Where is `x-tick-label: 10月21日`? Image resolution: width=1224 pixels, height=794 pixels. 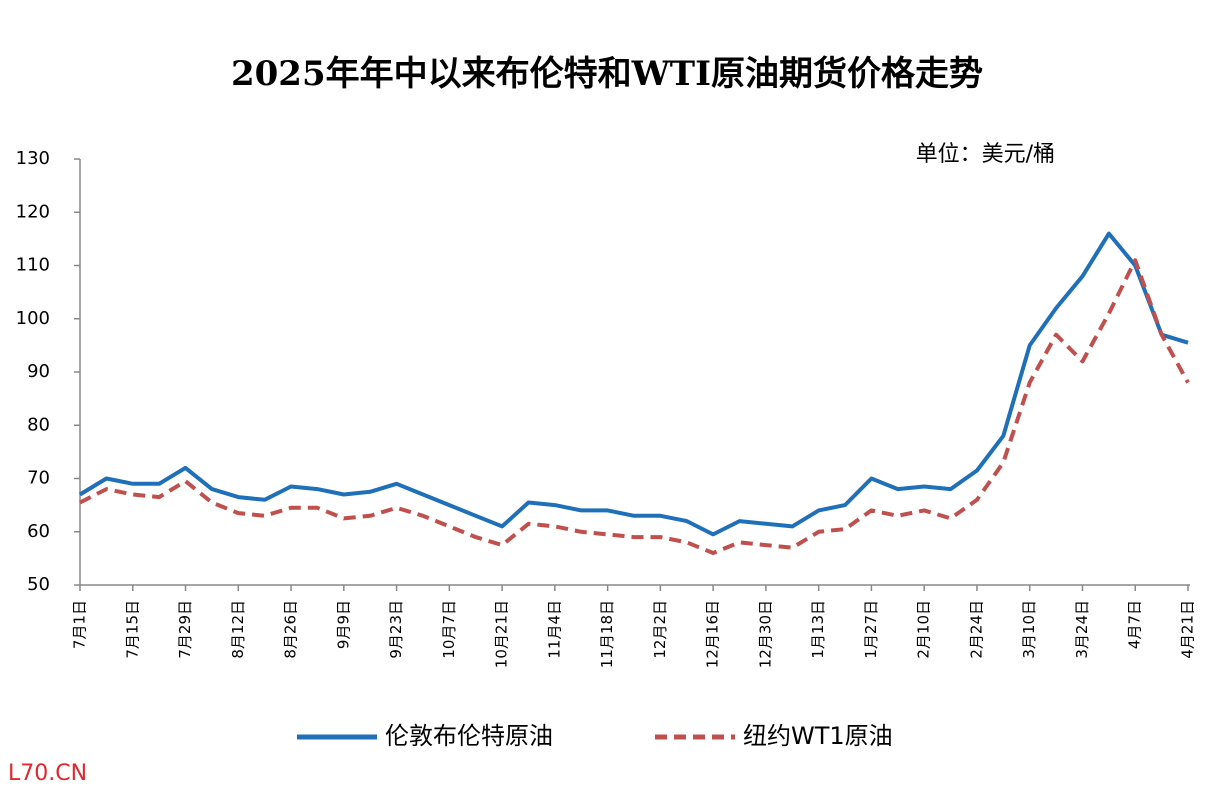
x-tick-label: 10月21日 is located at coordinates (502, 634).